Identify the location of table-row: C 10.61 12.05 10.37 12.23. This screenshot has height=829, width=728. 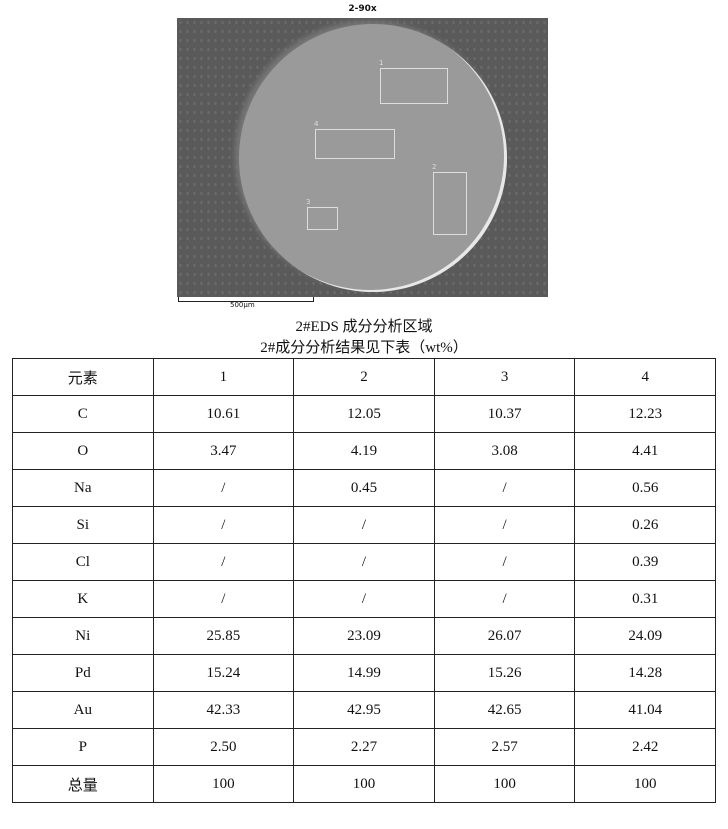
(364, 414).